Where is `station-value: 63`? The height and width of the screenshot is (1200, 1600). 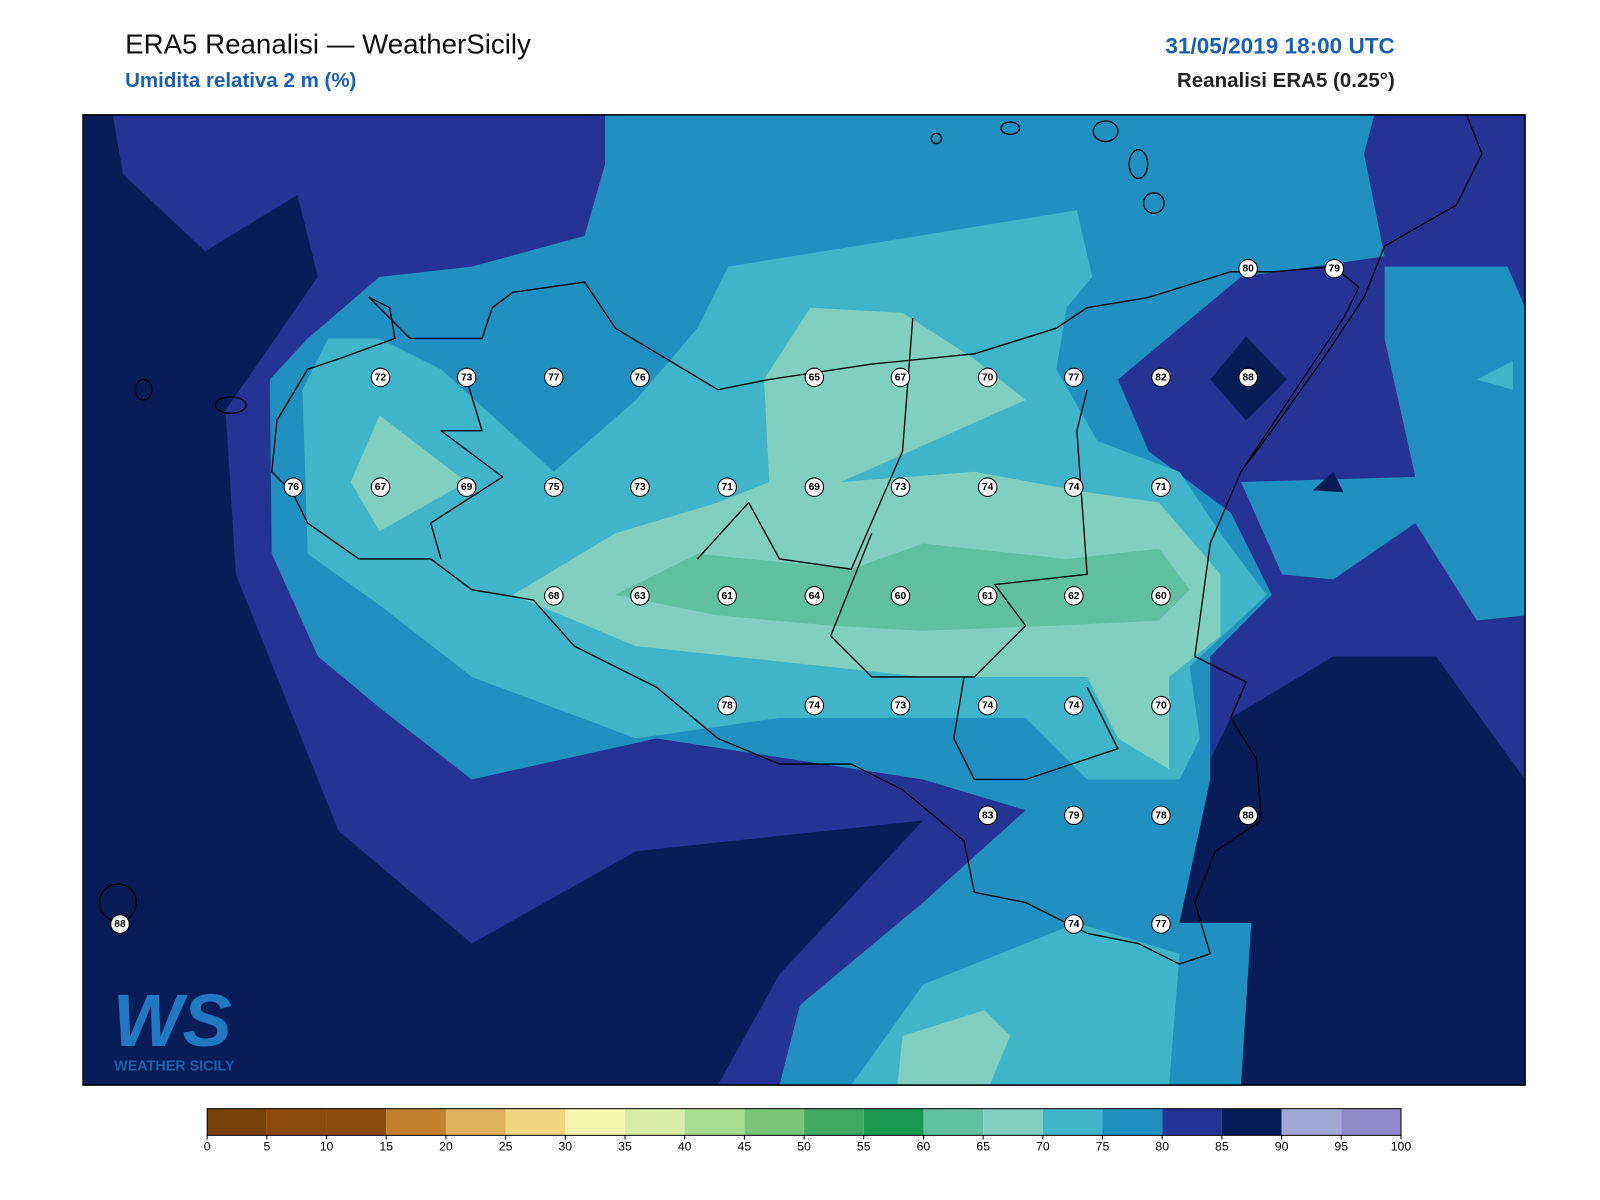
station-value: 63 is located at coordinates (640, 596).